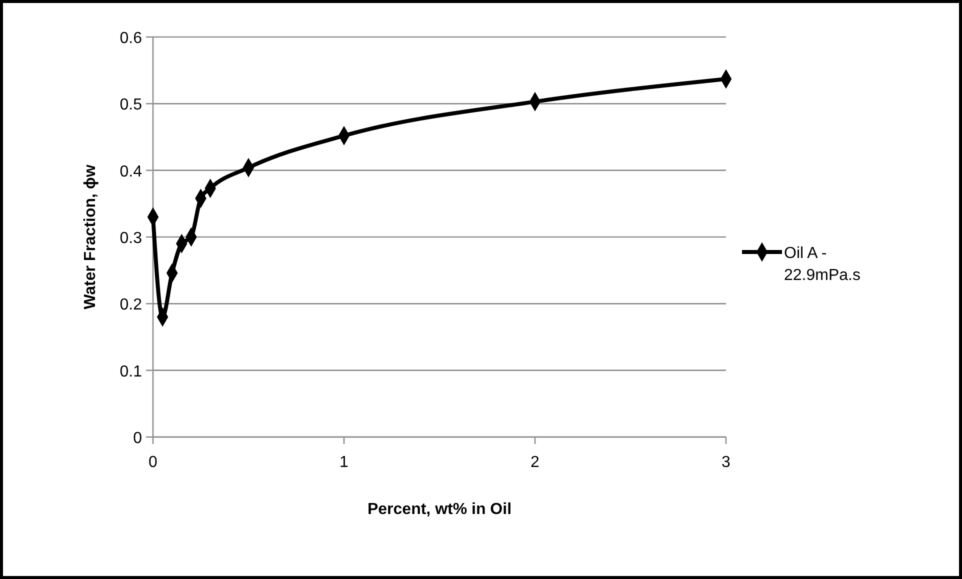  Describe the element at coordinates (131, 238) in the screenshot. I see `y-tick-label: 0.3` at that location.